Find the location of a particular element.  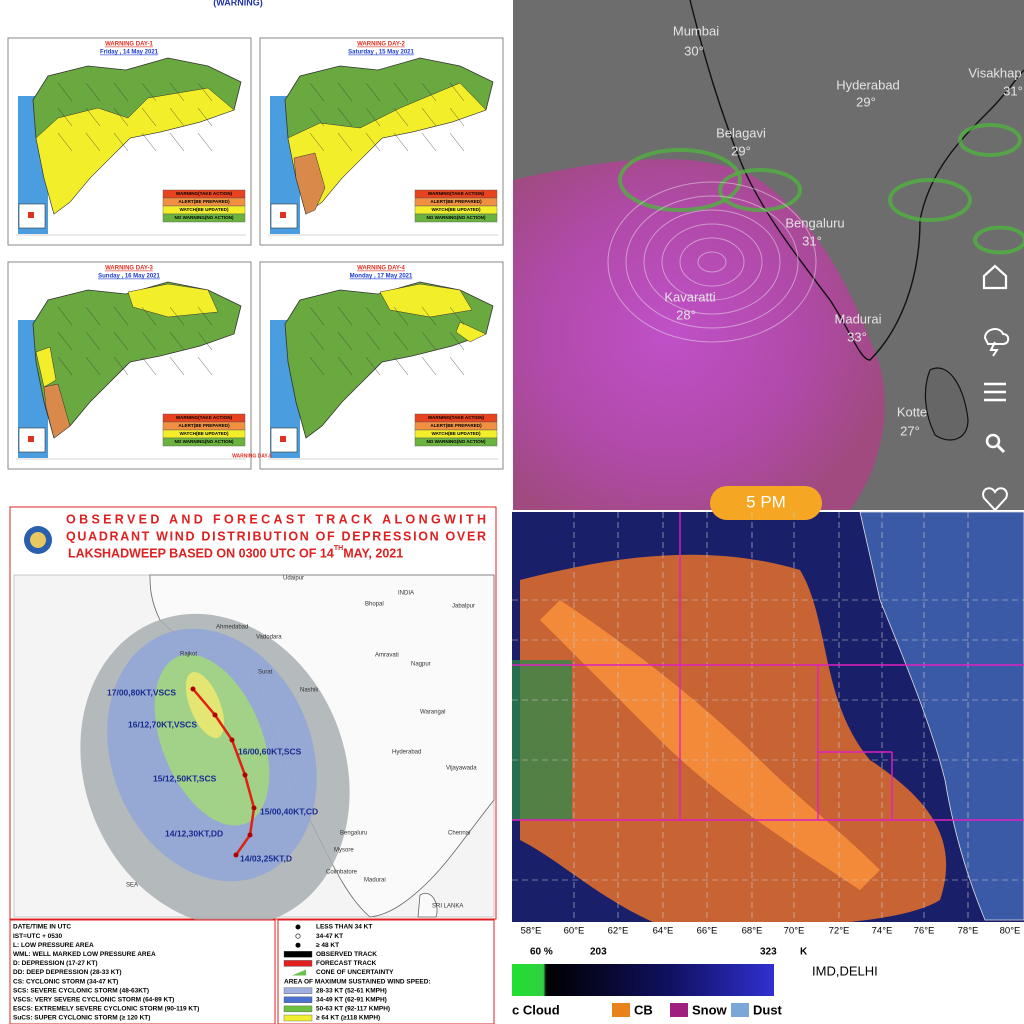

wind-swirl is located at coordinates (712, 262).